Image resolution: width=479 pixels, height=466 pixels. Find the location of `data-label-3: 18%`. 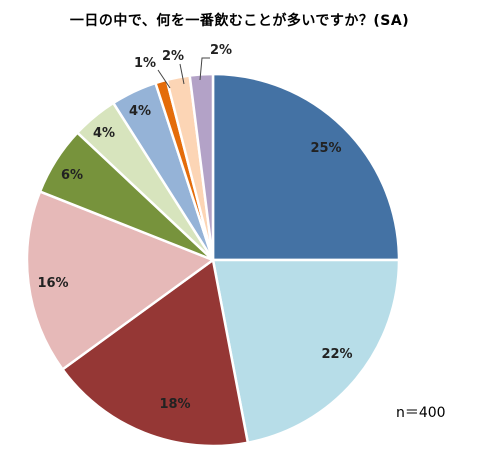

data-label-3: 18% is located at coordinates (174, 404).